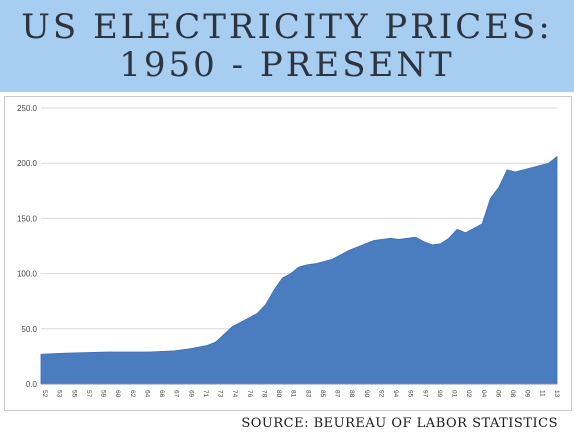 The image size is (574, 445). What do you see at coordinates (439, 394) in the screenshot?
I see `x-tick-label: 99` at bounding box center [439, 394].